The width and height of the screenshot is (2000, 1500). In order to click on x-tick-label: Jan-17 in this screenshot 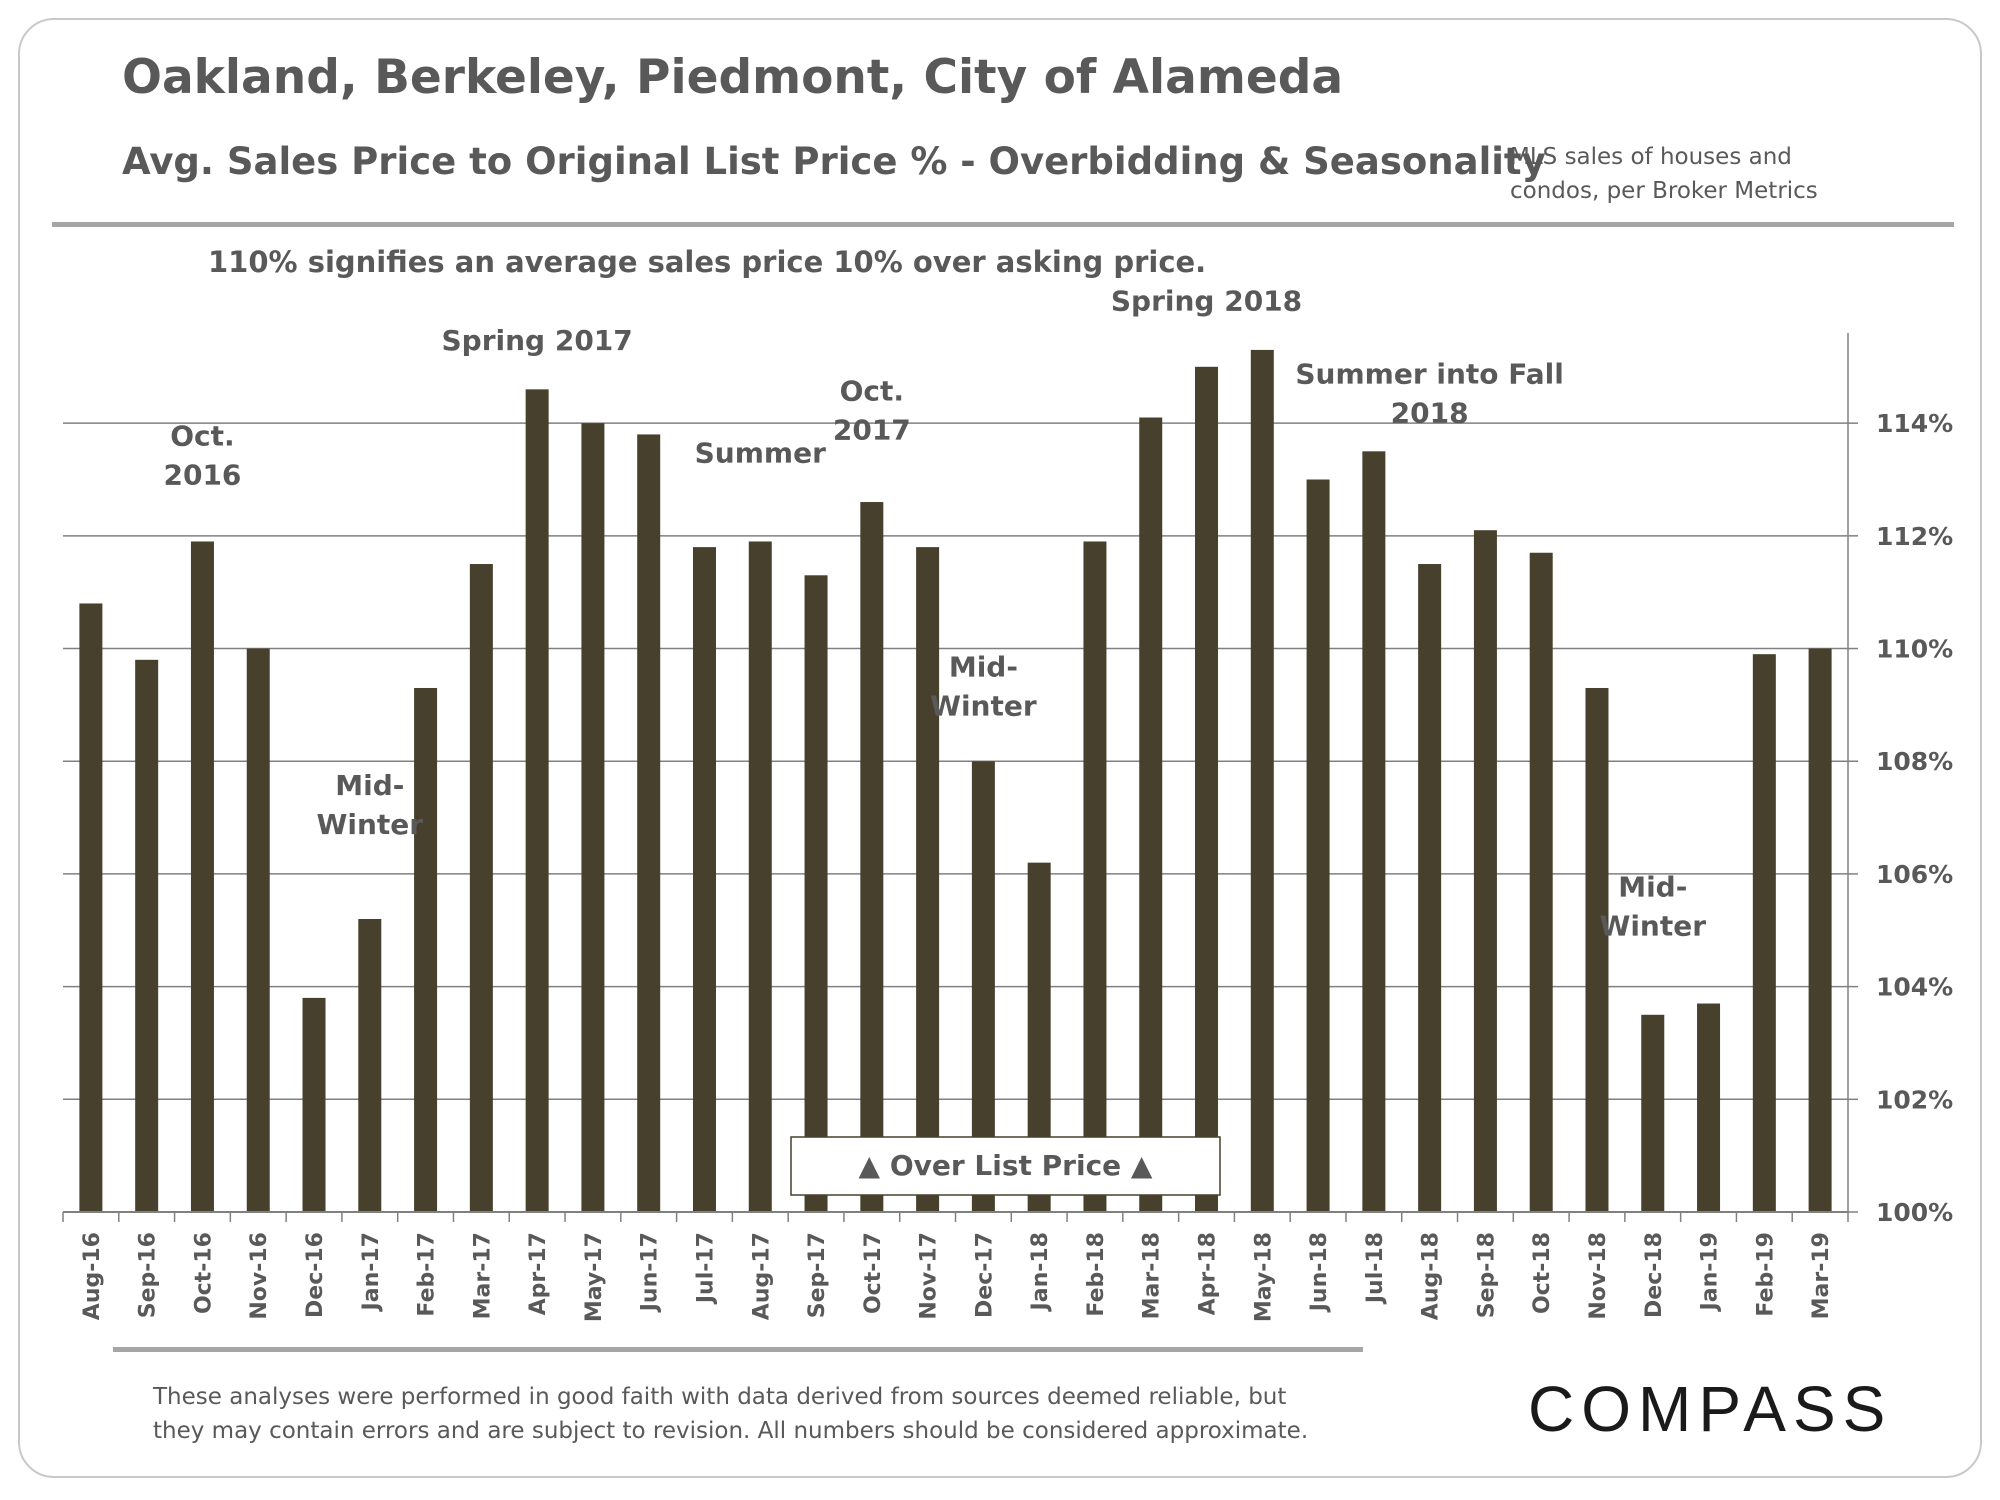, I will do `click(371, 1272)`.